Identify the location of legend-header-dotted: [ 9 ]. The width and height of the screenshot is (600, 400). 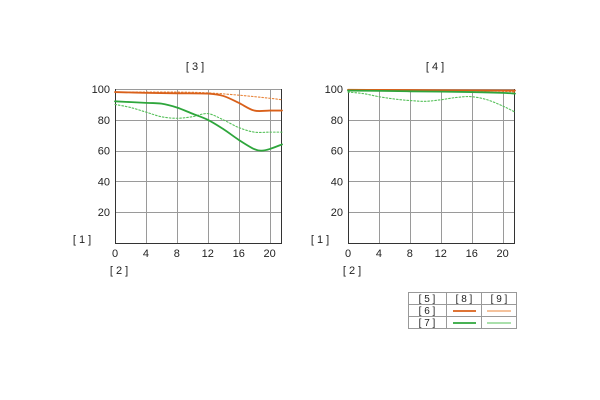
(499, 299).